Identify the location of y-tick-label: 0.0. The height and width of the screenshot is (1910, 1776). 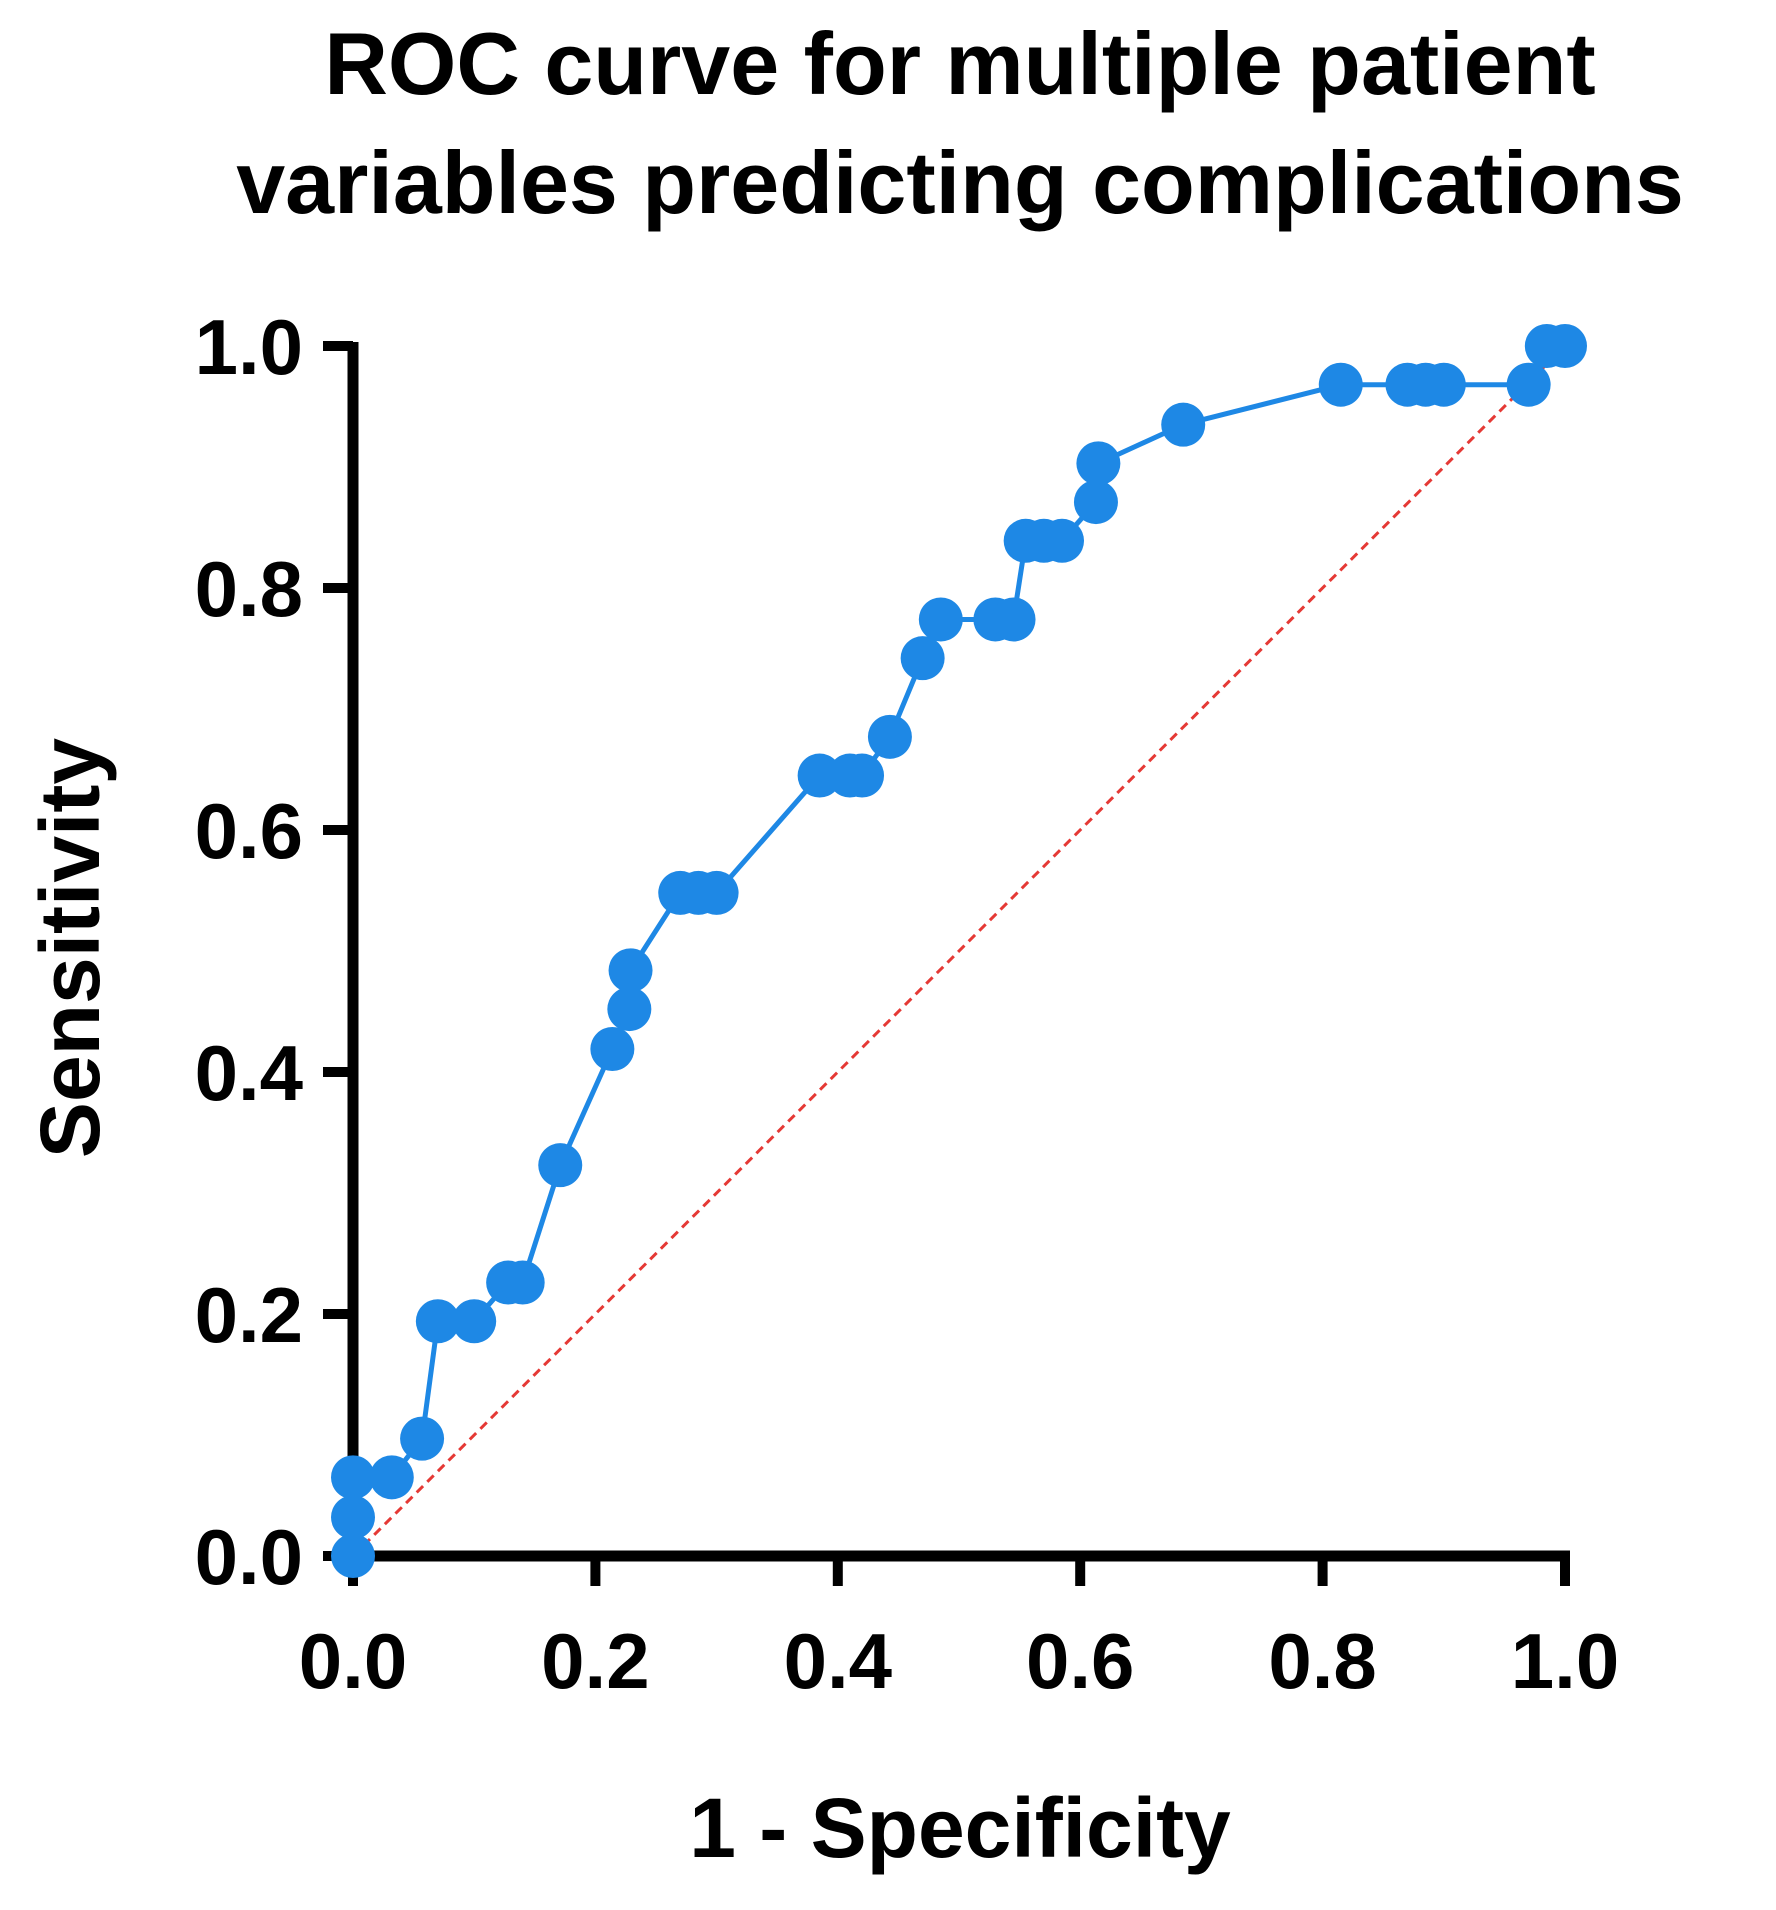
(249, 1557).